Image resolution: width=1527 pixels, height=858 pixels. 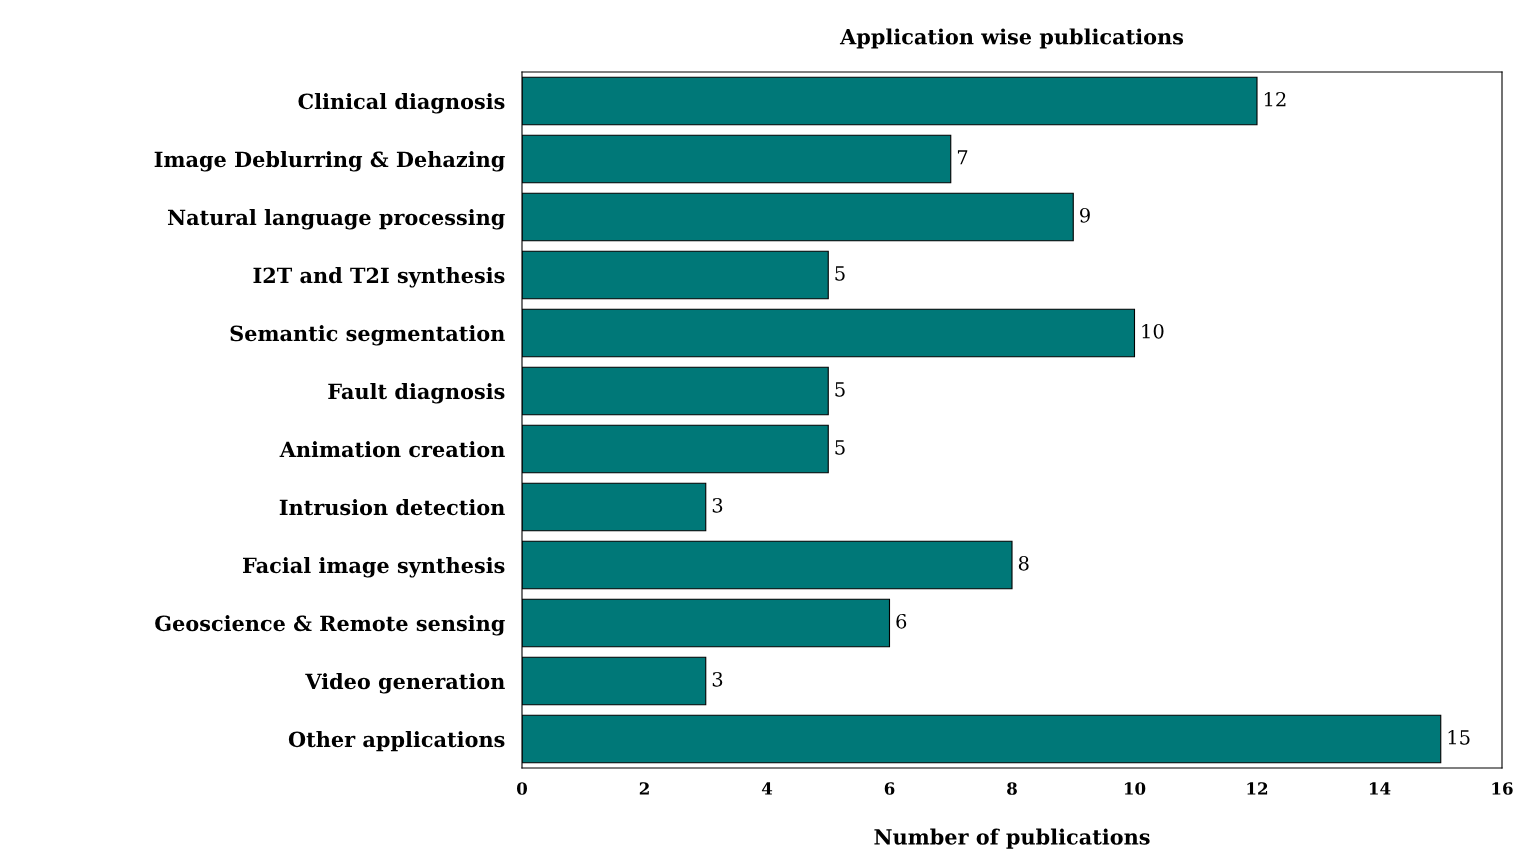 What do you see at coordinates (330, 625) in the screenshot?
I see `y-tick-label: Geoscience & Remote sensing` at bounding box center [330, 625].